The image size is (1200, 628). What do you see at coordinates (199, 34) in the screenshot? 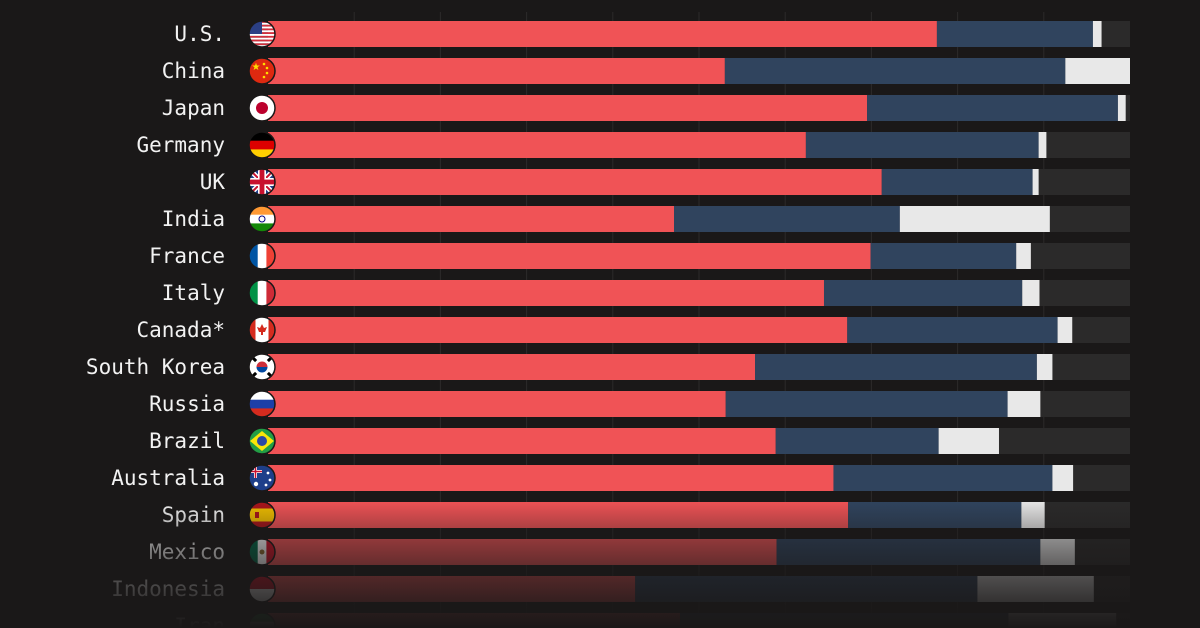
I see `country-label: U.S.` at bounding box center [199, 34].